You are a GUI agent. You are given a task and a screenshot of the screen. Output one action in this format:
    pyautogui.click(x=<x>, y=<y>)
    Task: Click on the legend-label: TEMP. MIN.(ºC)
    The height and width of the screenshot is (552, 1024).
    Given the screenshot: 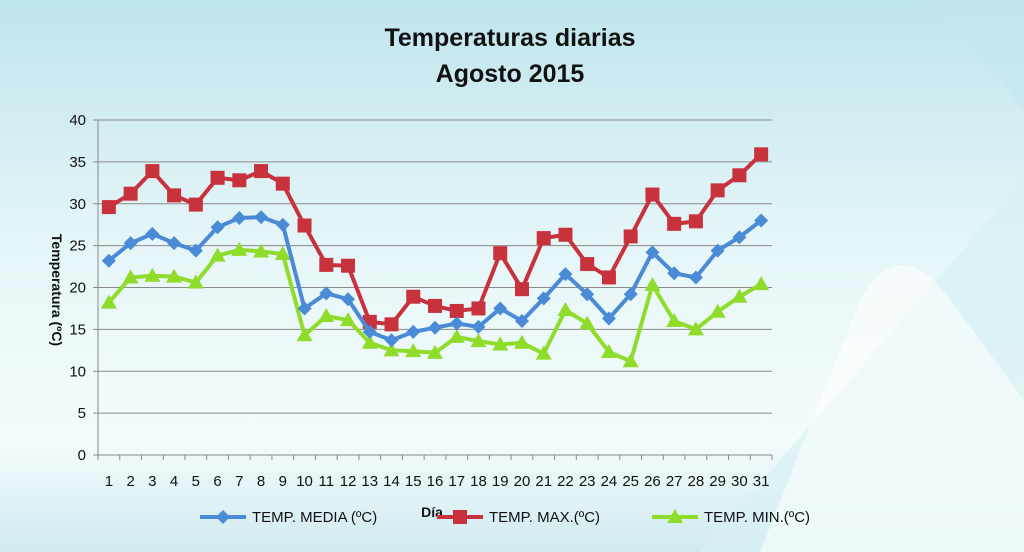 What is the action you would take?
    pyautogui.click(x=757, y=517)
    